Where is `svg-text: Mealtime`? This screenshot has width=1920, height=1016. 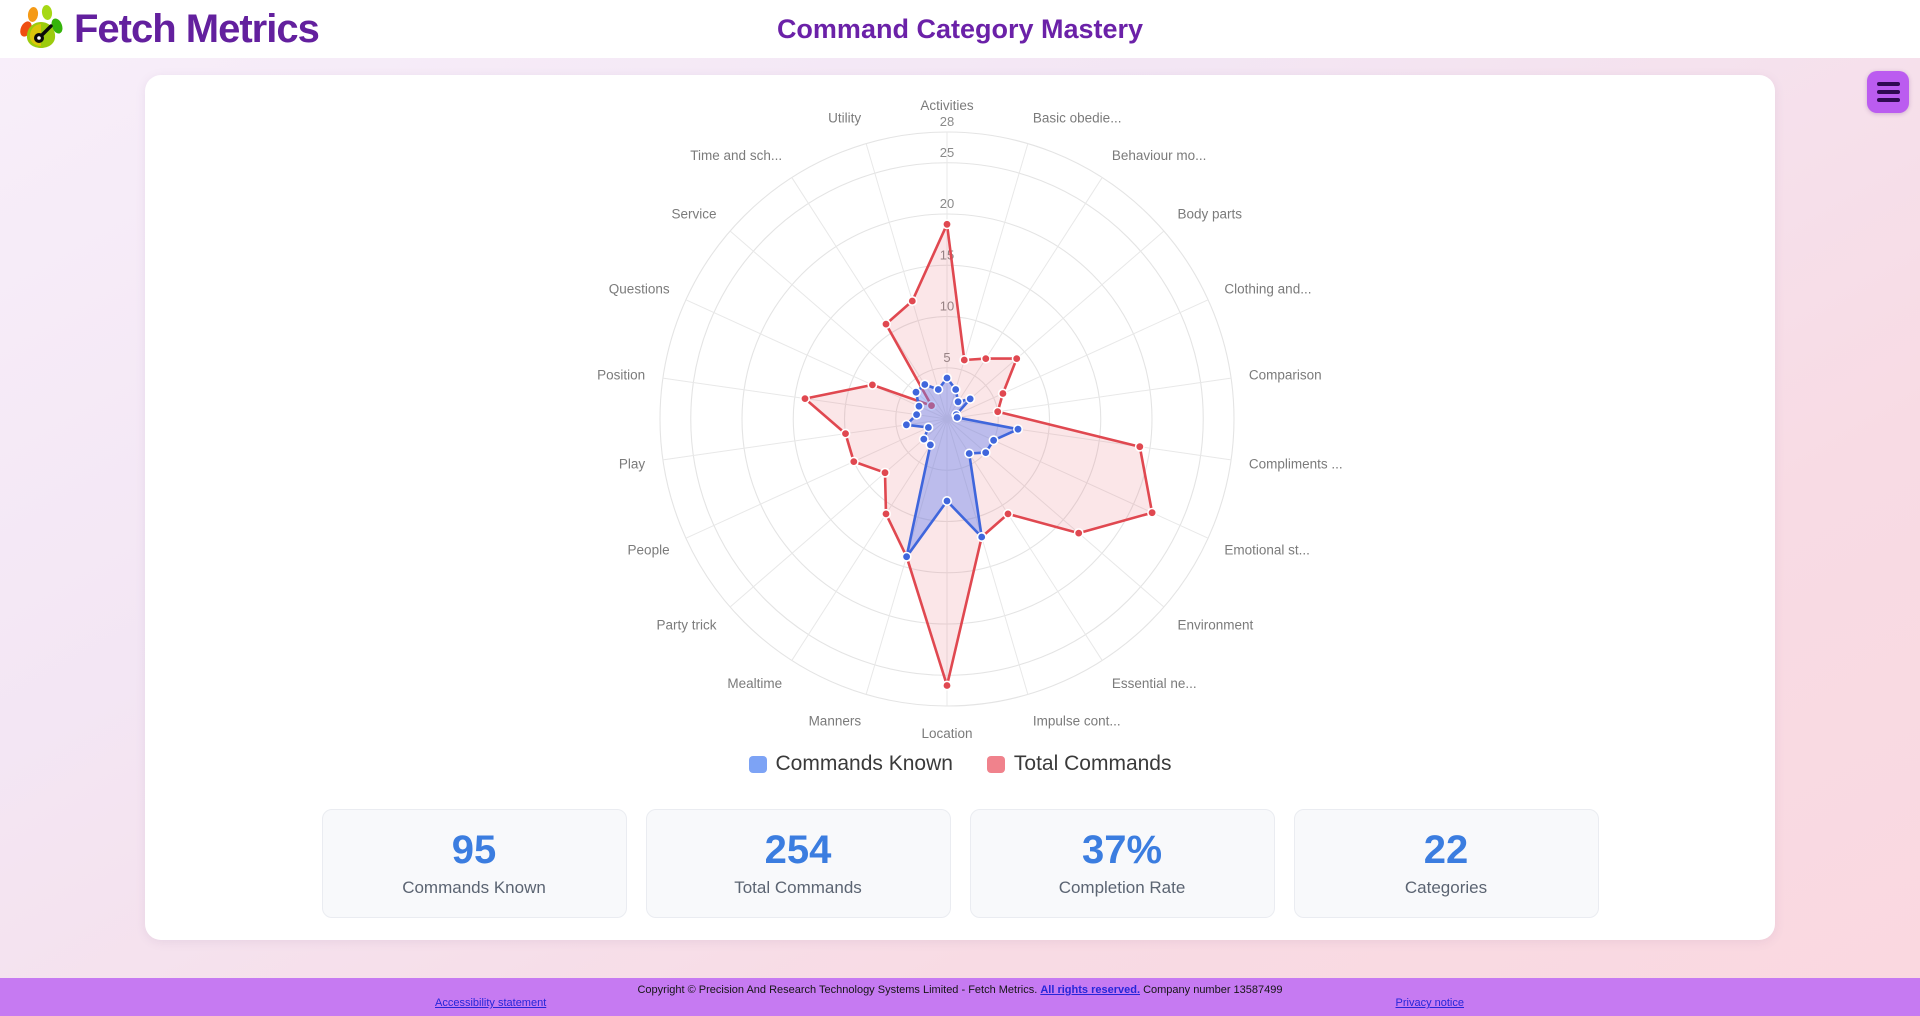
svg-text: Mealtime is located at coordinates (754, 683).